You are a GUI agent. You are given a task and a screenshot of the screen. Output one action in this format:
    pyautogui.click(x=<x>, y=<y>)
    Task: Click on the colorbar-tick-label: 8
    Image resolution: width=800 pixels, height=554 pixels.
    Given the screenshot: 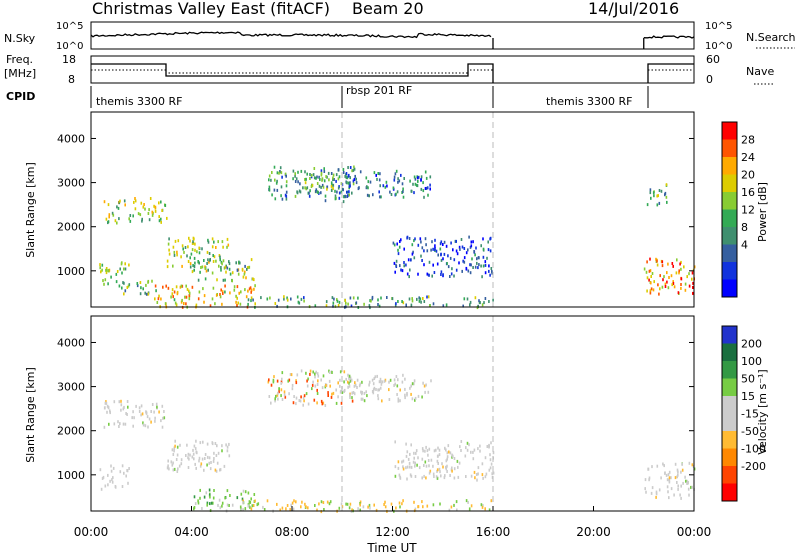 What is the action you would take?
    pyautogui.click(x=744, y=227)
    